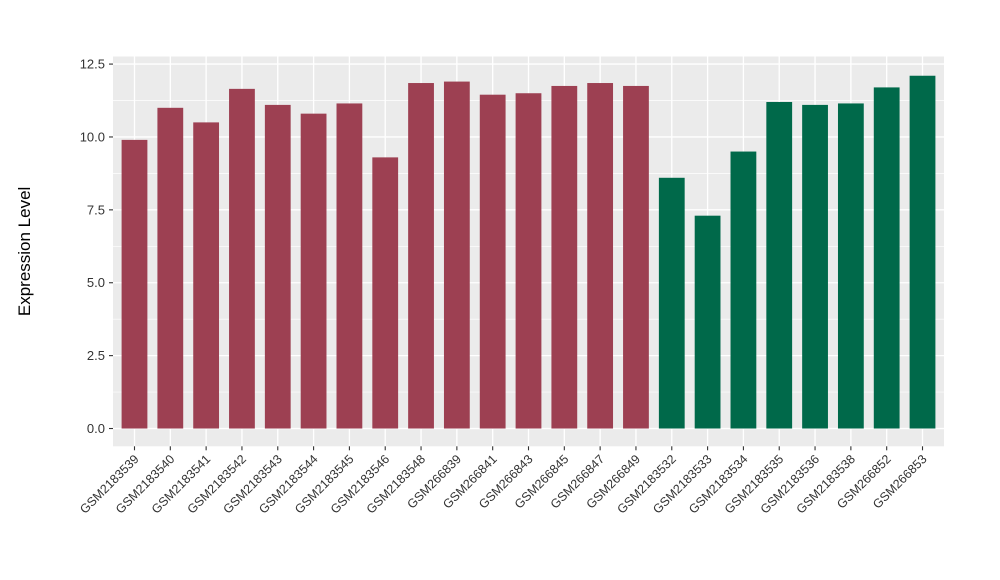 This screenshot has width=1000, height=580. Describe the element at coordinates (277, 266) in the screenshot. I see `bar-GSM2183543` at that location.